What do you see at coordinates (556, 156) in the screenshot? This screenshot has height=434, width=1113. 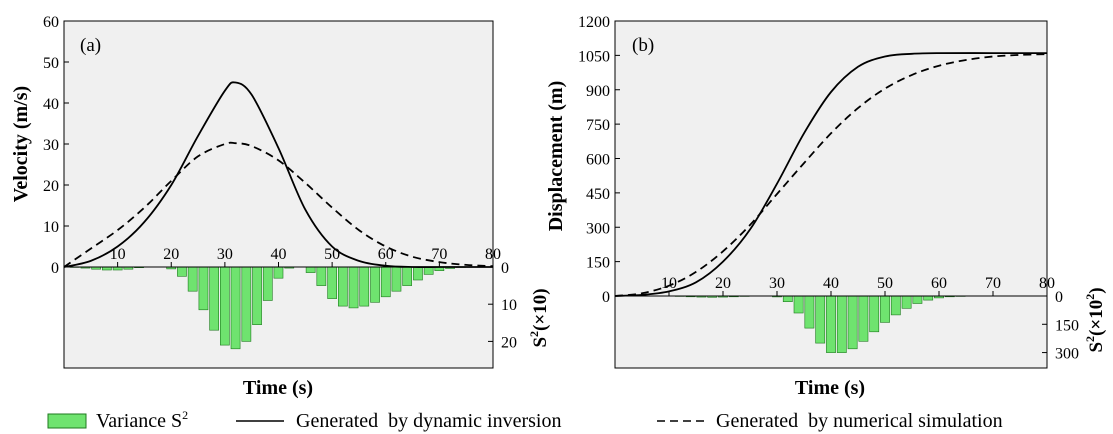 I see `y-axis-label-b: Displacement (m)` at bounding box center [556, 156].